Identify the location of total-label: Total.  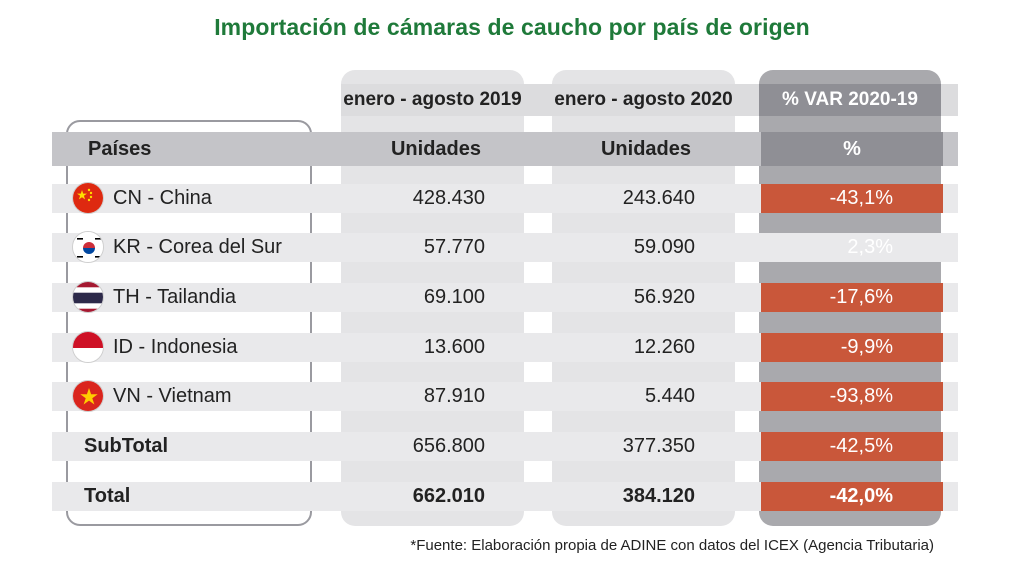
(107, 496).